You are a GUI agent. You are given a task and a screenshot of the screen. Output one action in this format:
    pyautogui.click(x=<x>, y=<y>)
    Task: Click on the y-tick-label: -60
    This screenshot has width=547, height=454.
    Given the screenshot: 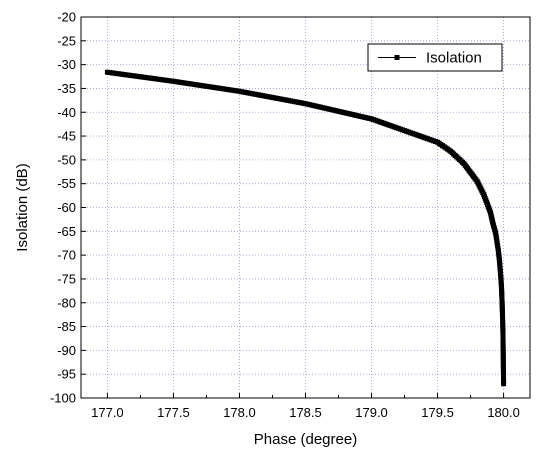 What is the action you would take?
    pyautogui.click(x=66, y=207)
    